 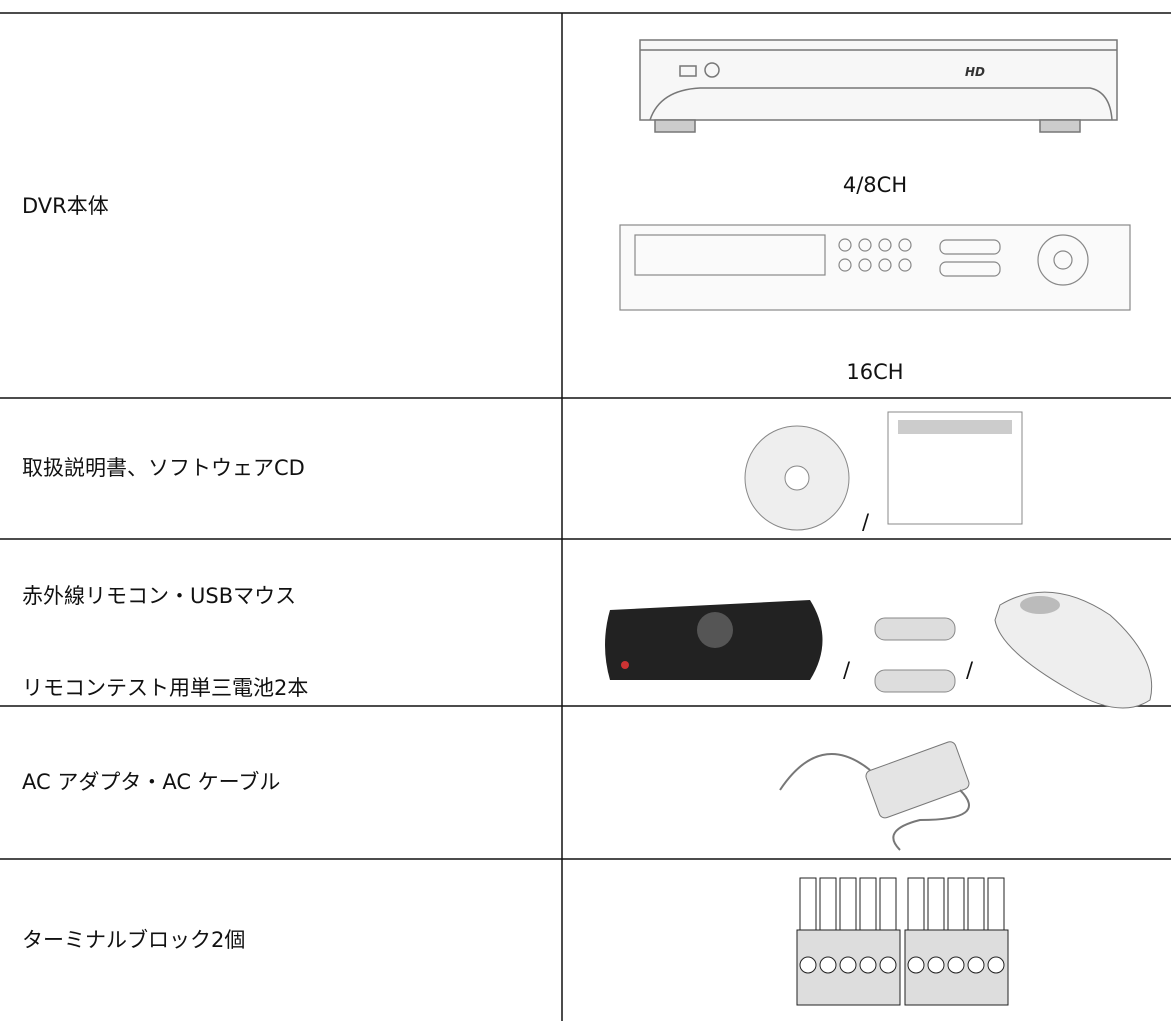 What do you see at coordinates (902, 941) in the screenshot?
I see `terminal-blocks` at bounding box center [902, 941].